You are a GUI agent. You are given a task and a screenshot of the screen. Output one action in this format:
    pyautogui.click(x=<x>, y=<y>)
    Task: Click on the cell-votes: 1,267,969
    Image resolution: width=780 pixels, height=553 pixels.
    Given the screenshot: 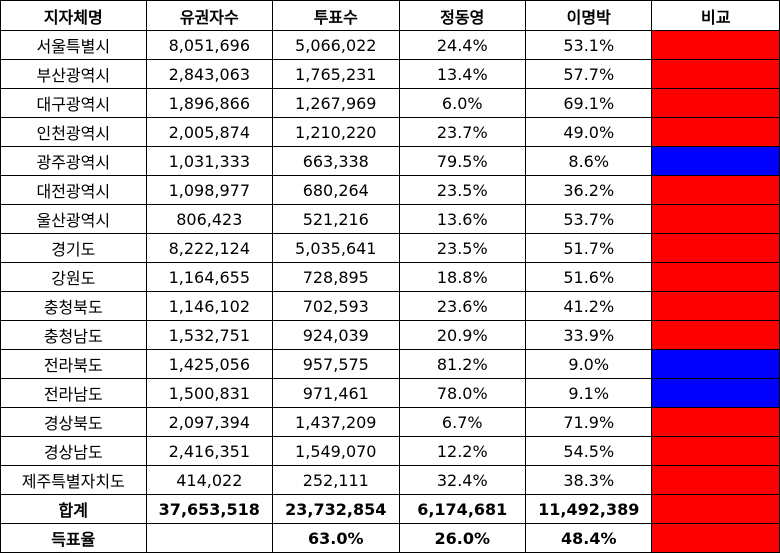 What is the action you would take?
    pyautogui.click(x=336, y=103)
    